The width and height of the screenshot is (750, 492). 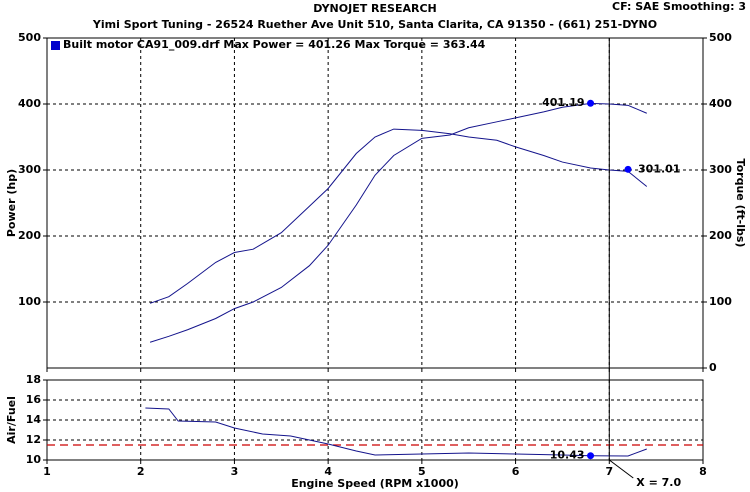 I want to click on marker-label: 401.19, so click(x=563, y=102).